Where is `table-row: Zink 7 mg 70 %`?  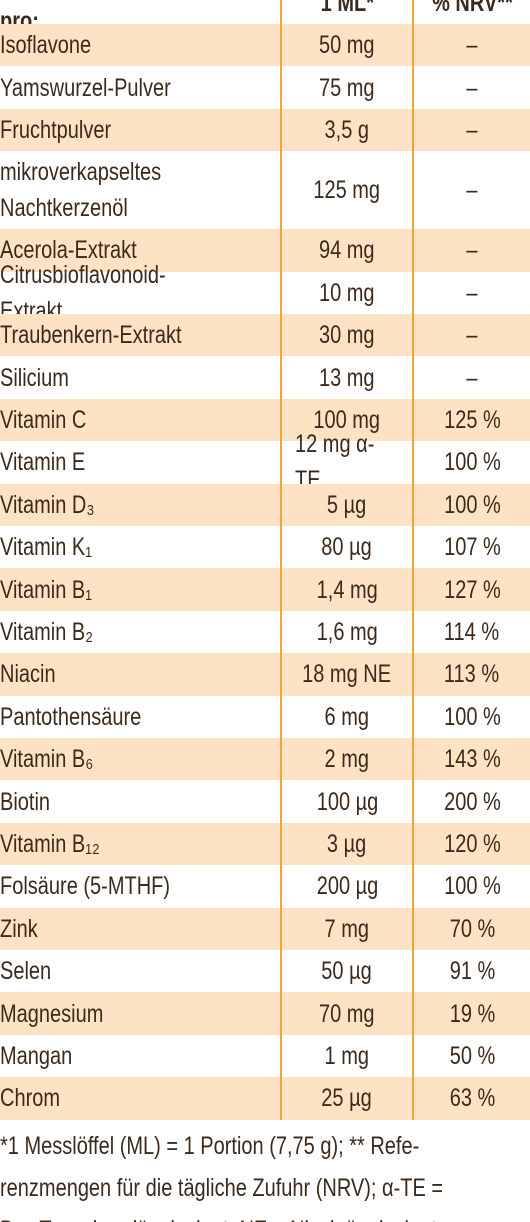 table-row: Zink 7 mg 70 % is located at coordinates (265, 928).